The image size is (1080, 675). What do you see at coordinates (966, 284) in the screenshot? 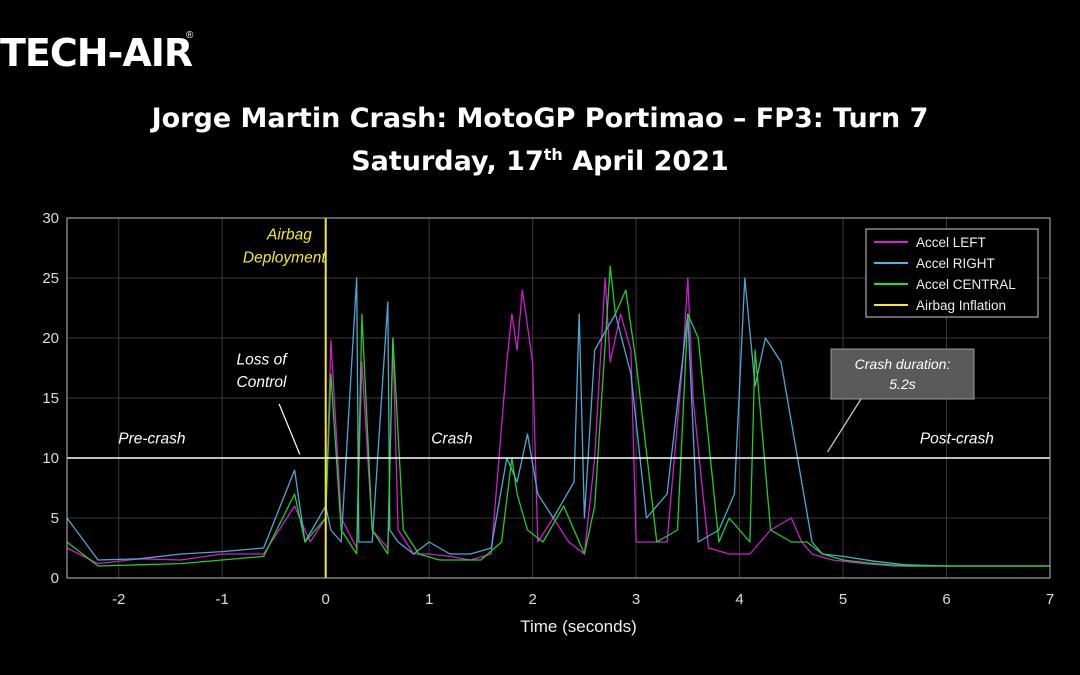
I see `legend-label: Accel CENTRAL` at bounding box center [966, 284].